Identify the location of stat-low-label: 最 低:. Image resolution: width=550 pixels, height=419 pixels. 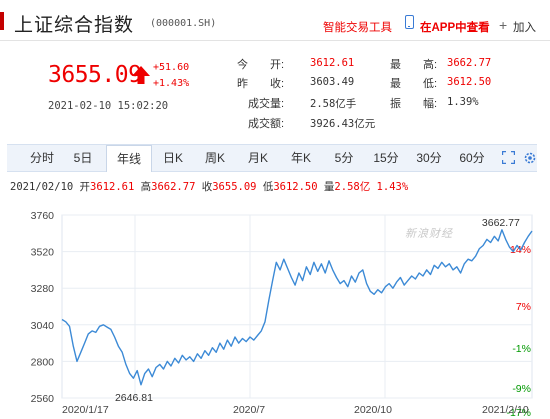
(414, 84).